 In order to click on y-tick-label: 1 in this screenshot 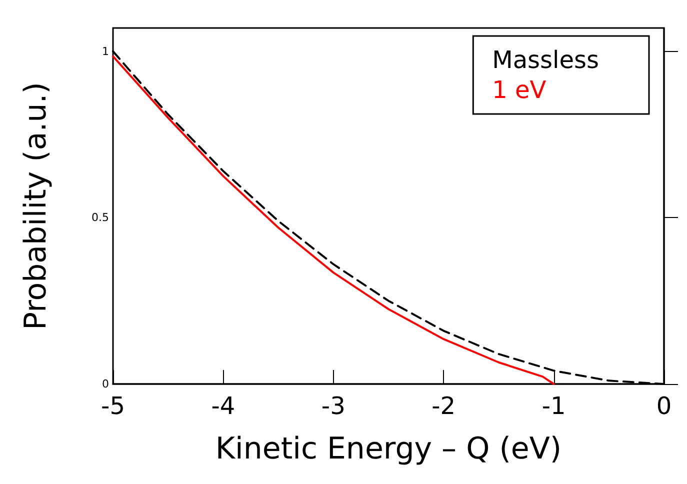, I will do `click(105, 51)`.